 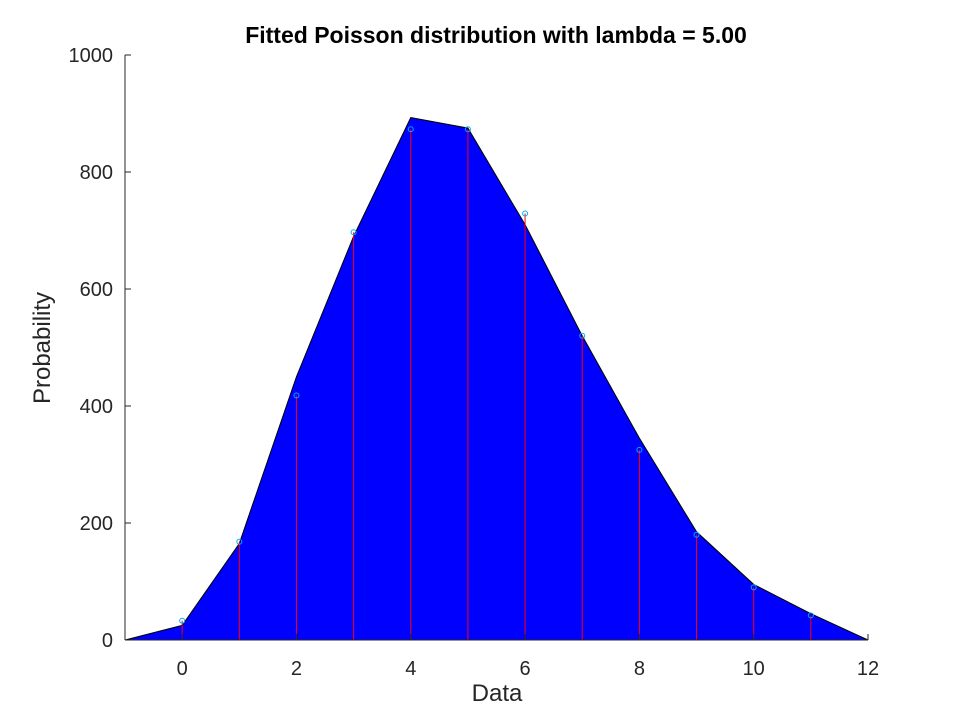 What do you see at coordinates (410, 669) in the screenshot?
I see `x-tick-label: 4` at bounding box center [410, 669].